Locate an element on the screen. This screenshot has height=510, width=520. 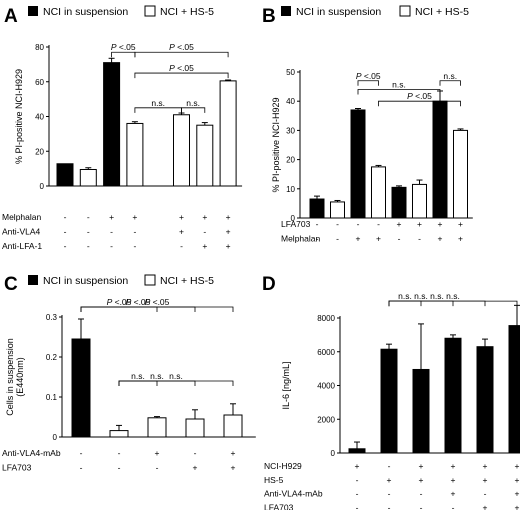
legend-open-label: NCI + HS-5 is located at coordinates (442, 12).